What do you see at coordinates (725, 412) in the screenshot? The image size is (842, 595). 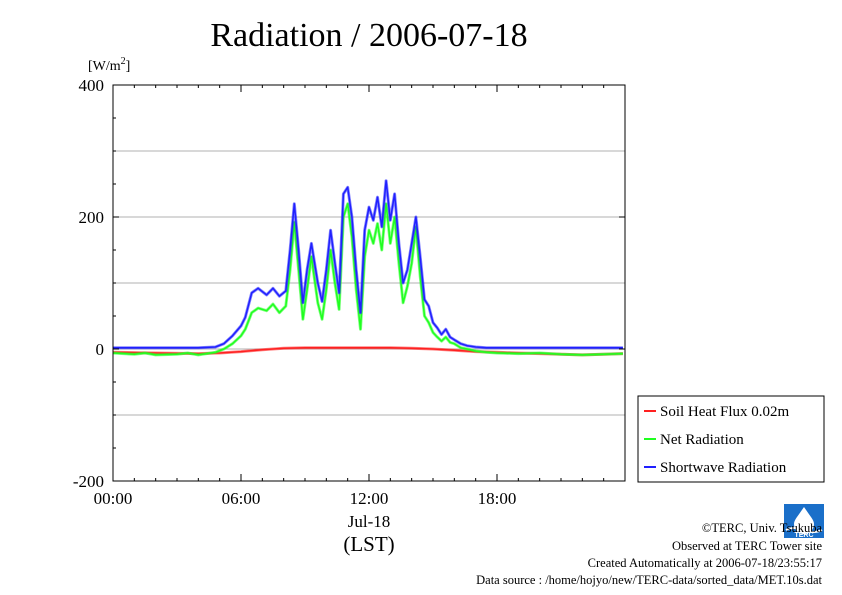 I see `legend-label: Soil Heat Flux 0.02m` at bounding box center [725, 412].